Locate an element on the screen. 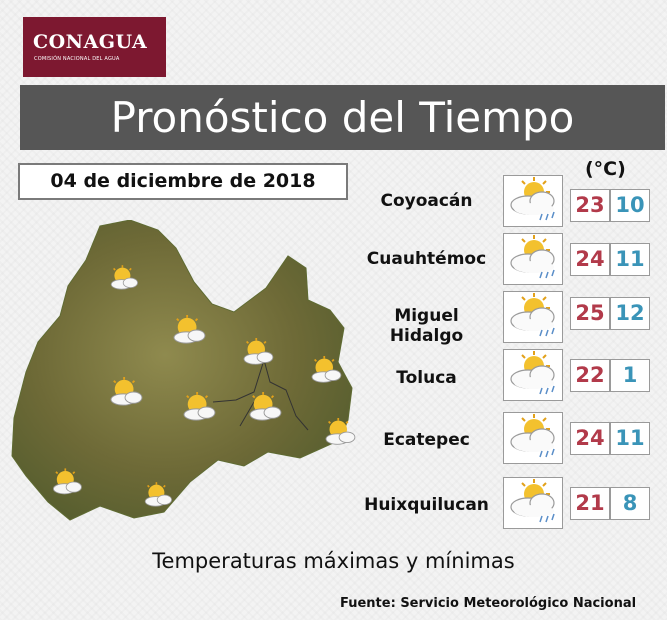  map-border-line is located at coordinates (260, 394).